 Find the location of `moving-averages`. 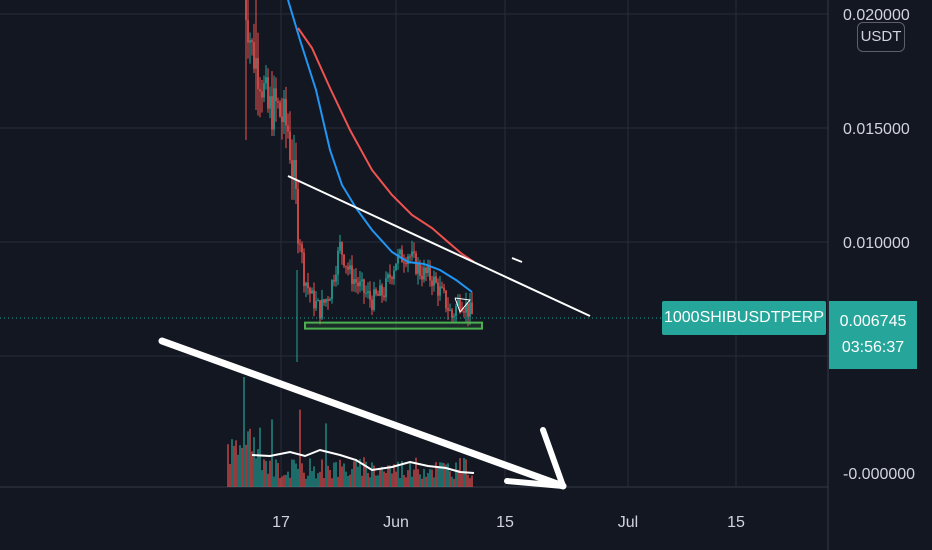

moving-averages is located at coordinates (381, 146).